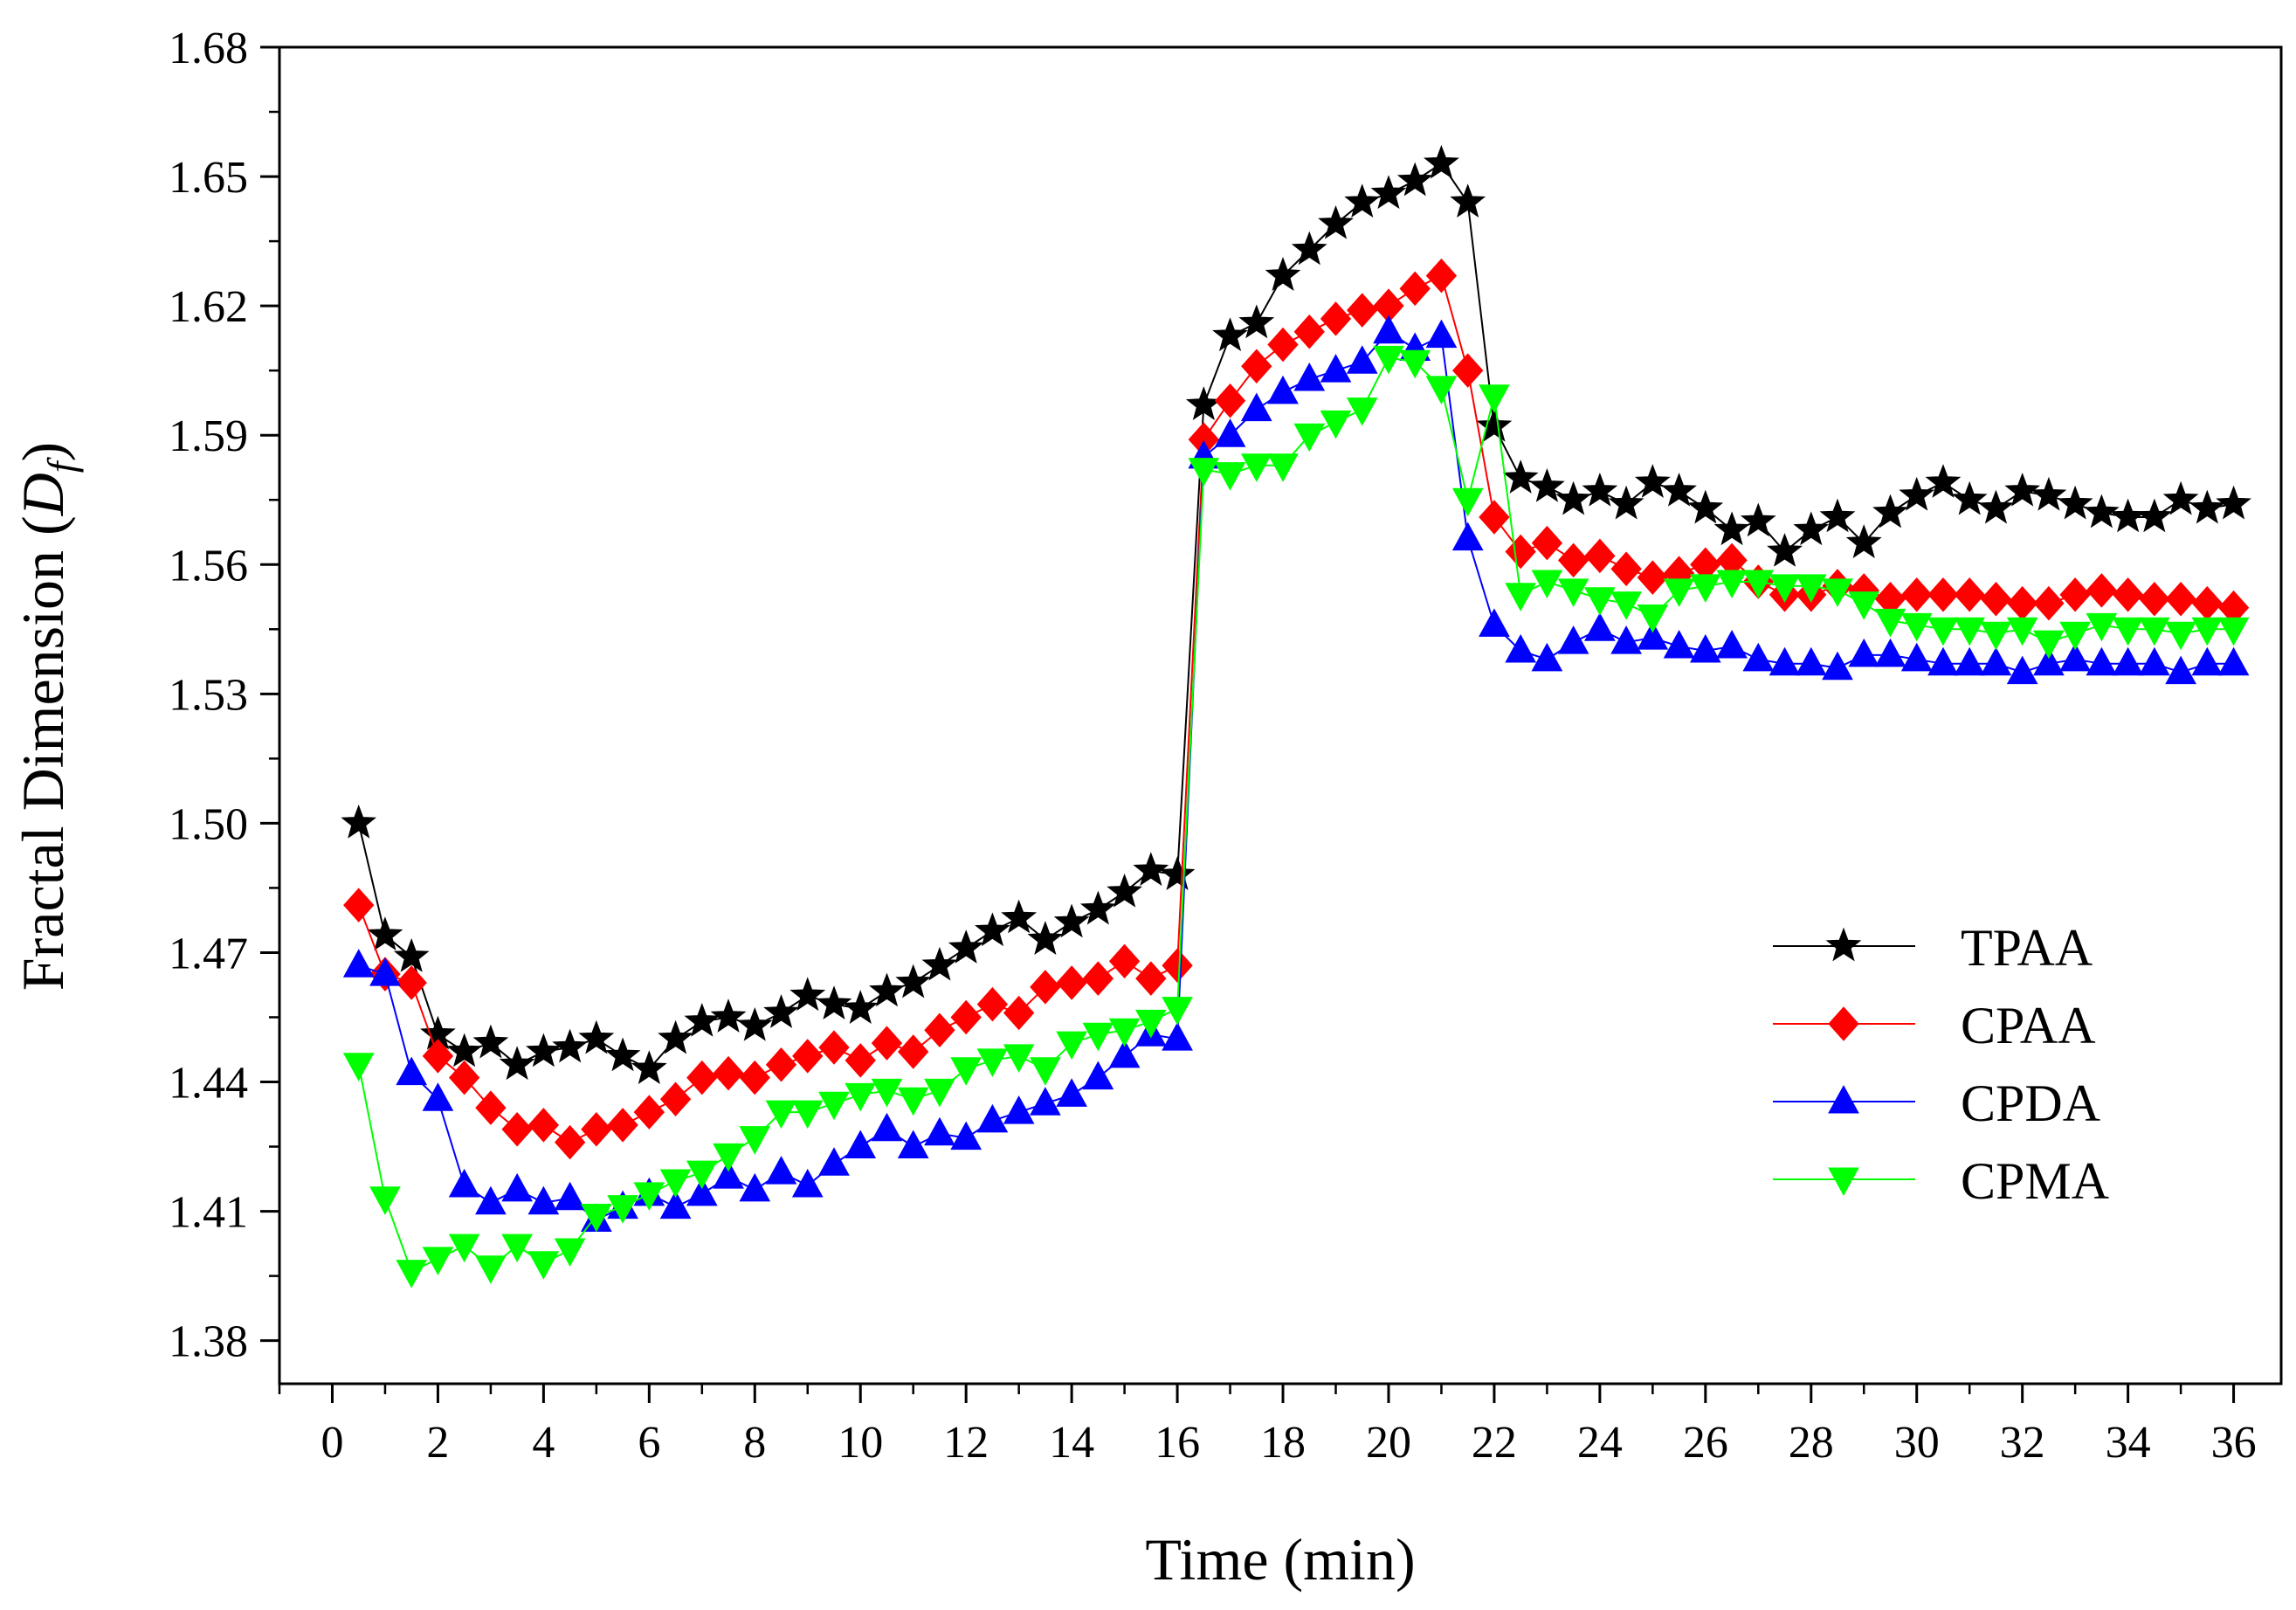  I want to click on x-tick-label: 36, so click(2234, 1443).